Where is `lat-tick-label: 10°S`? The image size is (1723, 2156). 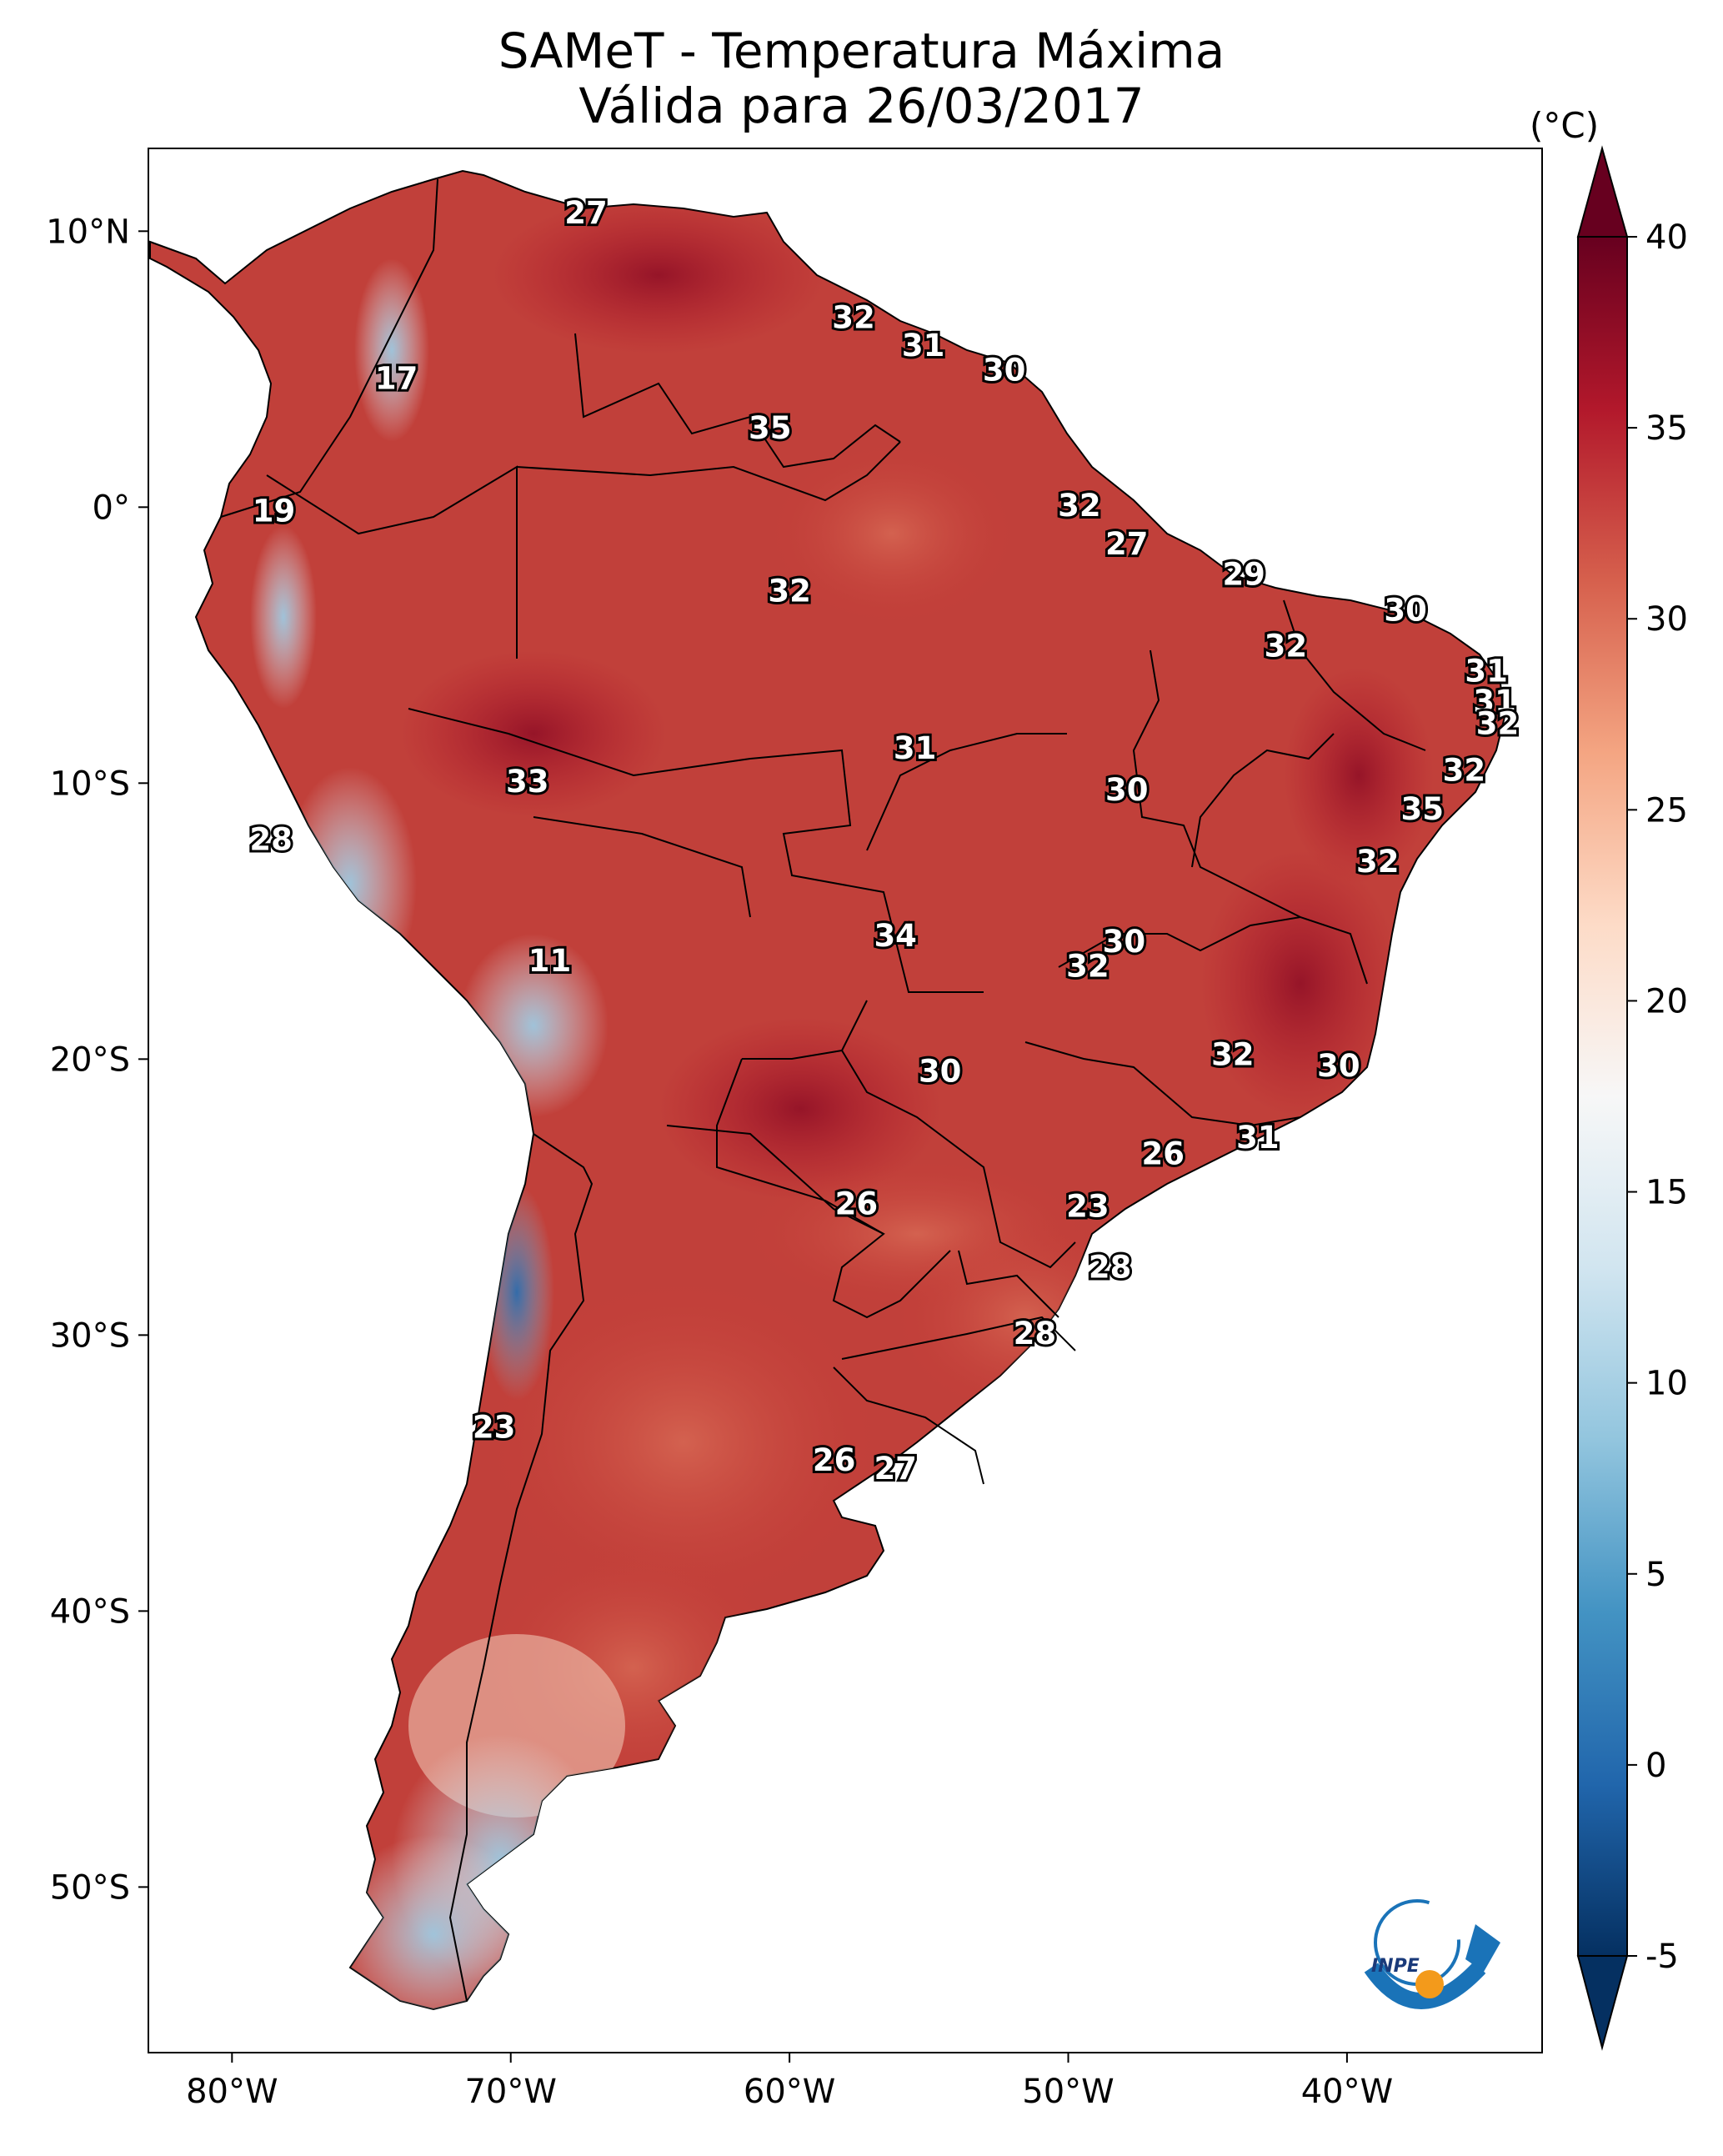
lat-tick-label: 10°S is located at coordinates (90, 784).